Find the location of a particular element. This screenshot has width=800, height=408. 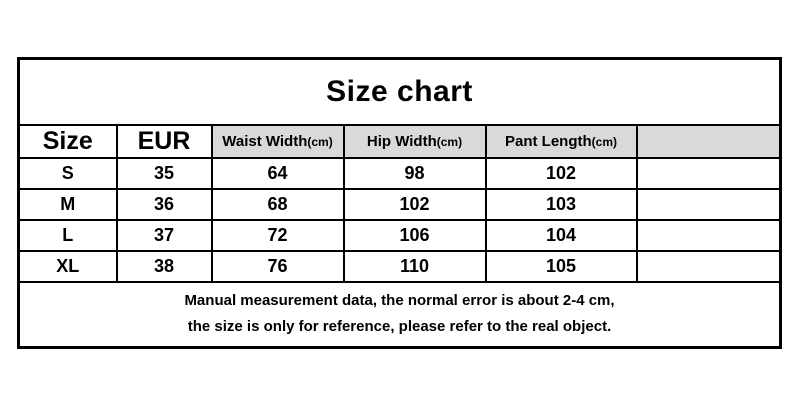

eur-cell: 37 is located at coordinates (164, 235).